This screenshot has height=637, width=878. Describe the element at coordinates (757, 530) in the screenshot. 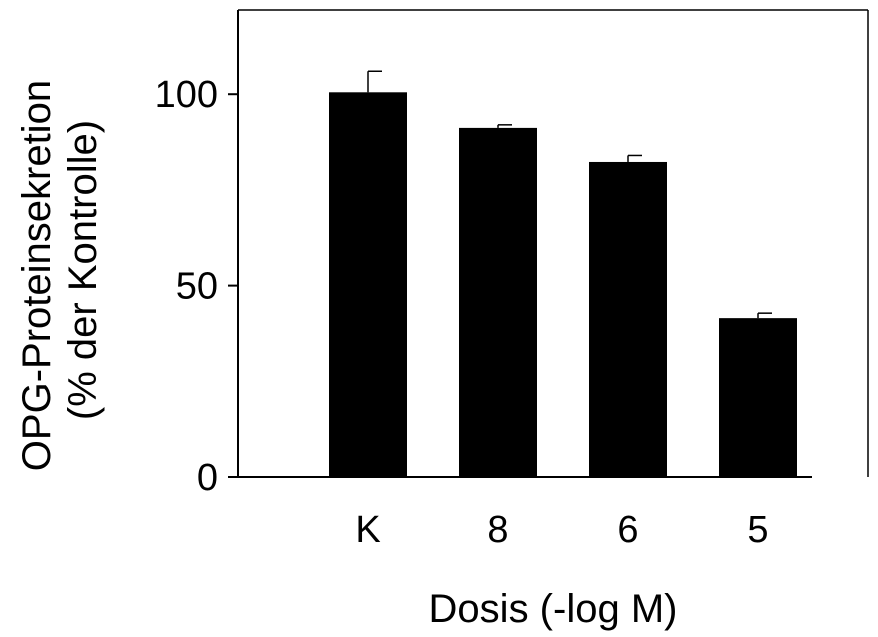

I see `x-tick-label-5: 5` at that location.